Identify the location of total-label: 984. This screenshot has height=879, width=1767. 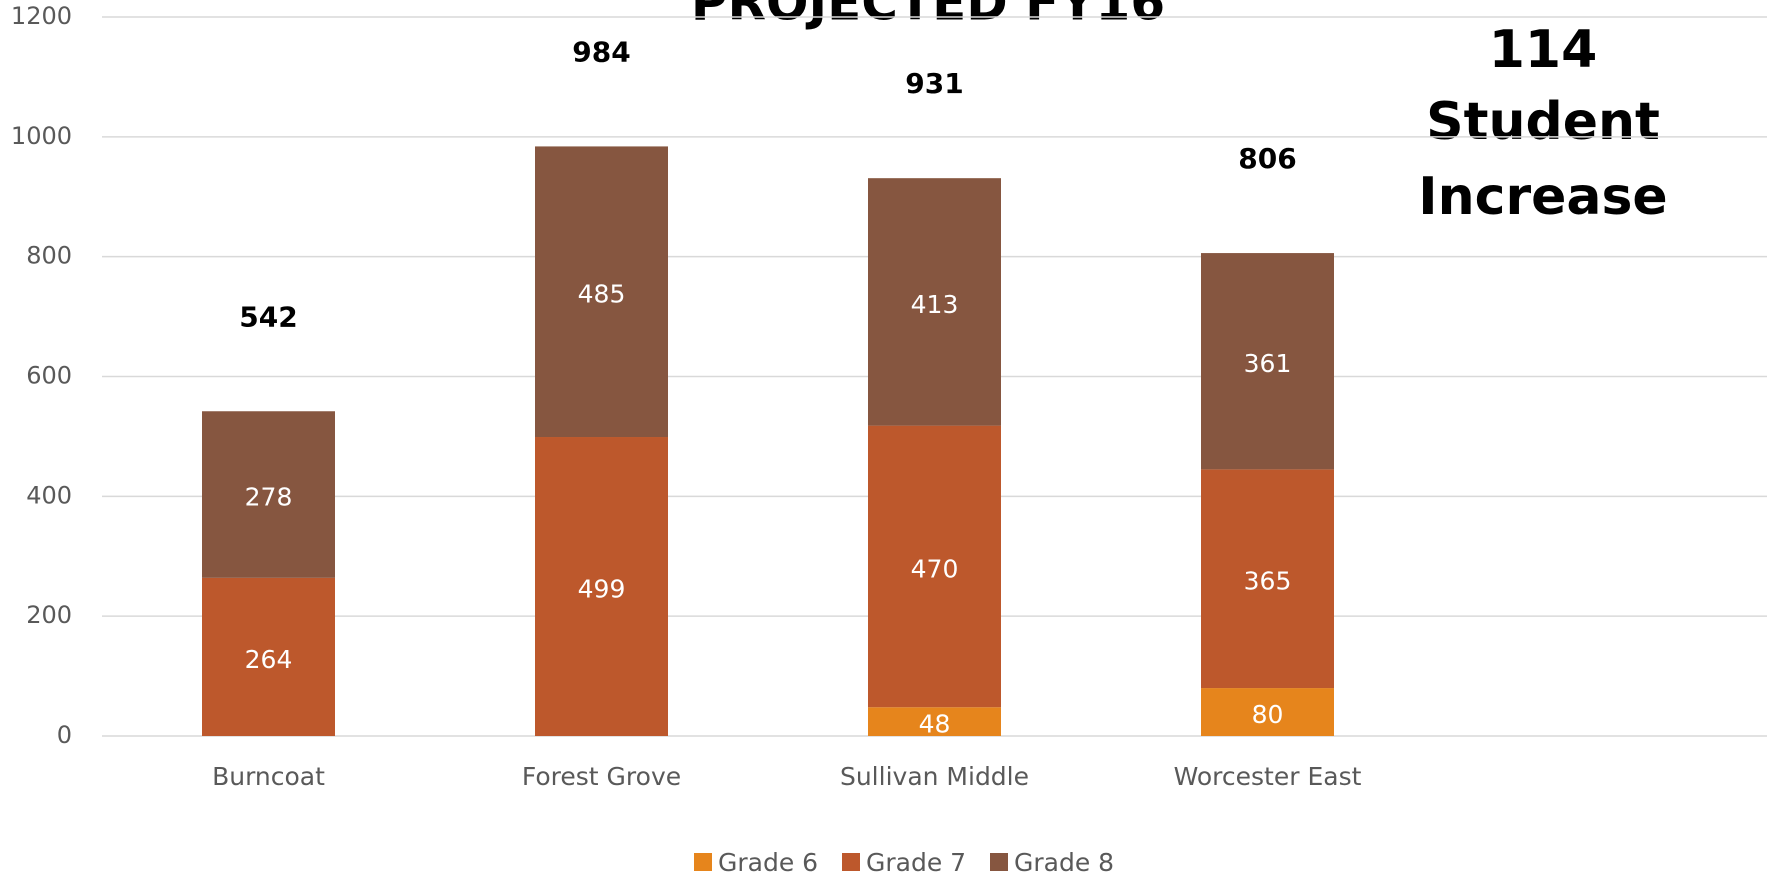
(601, 51).